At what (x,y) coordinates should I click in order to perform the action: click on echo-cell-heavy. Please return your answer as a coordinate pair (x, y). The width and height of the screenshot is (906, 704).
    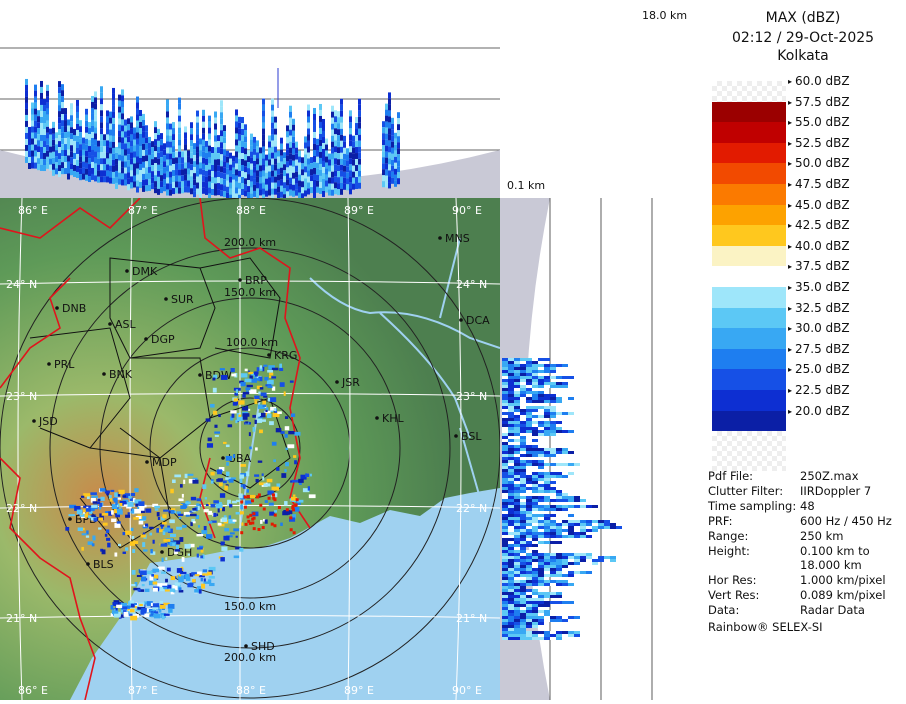
    Looking at the image, I should click on (291, 518).